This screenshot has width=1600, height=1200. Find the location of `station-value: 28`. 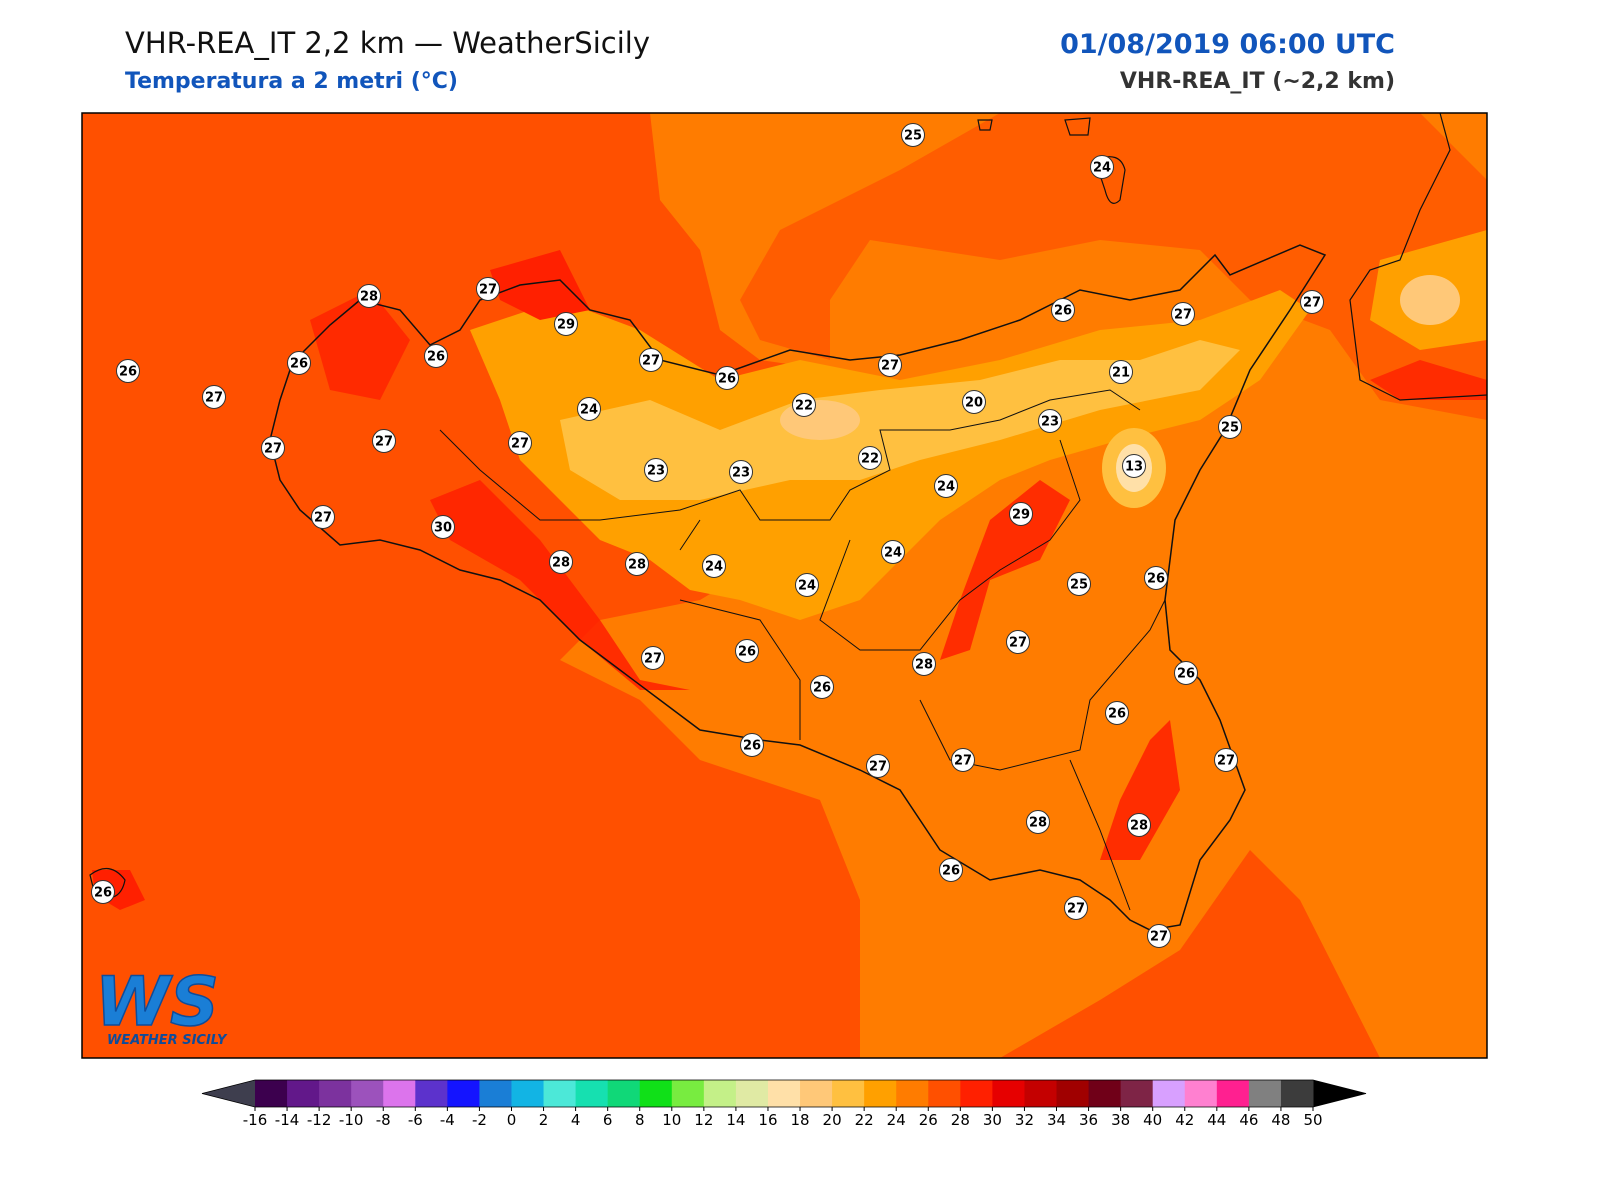

station-value: 28 is located at coordinates (637, 565).